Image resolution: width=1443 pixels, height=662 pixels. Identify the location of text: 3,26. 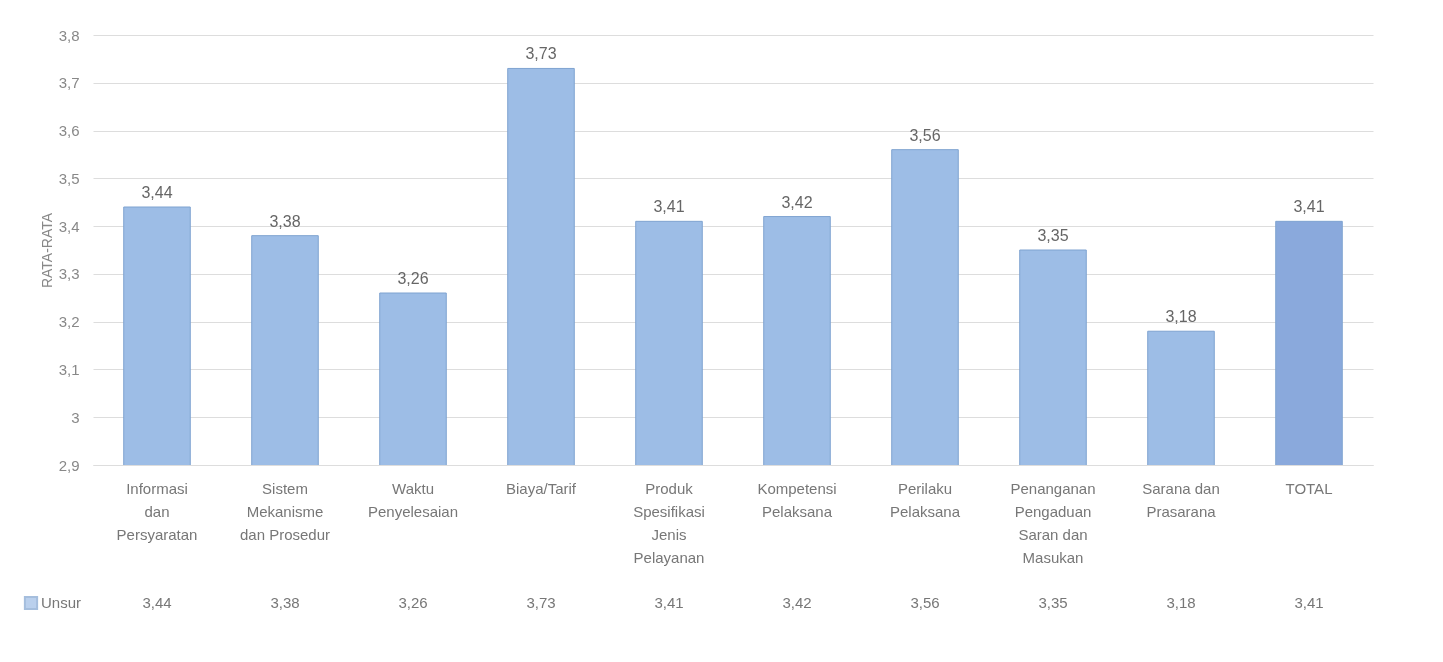
(413, 278).